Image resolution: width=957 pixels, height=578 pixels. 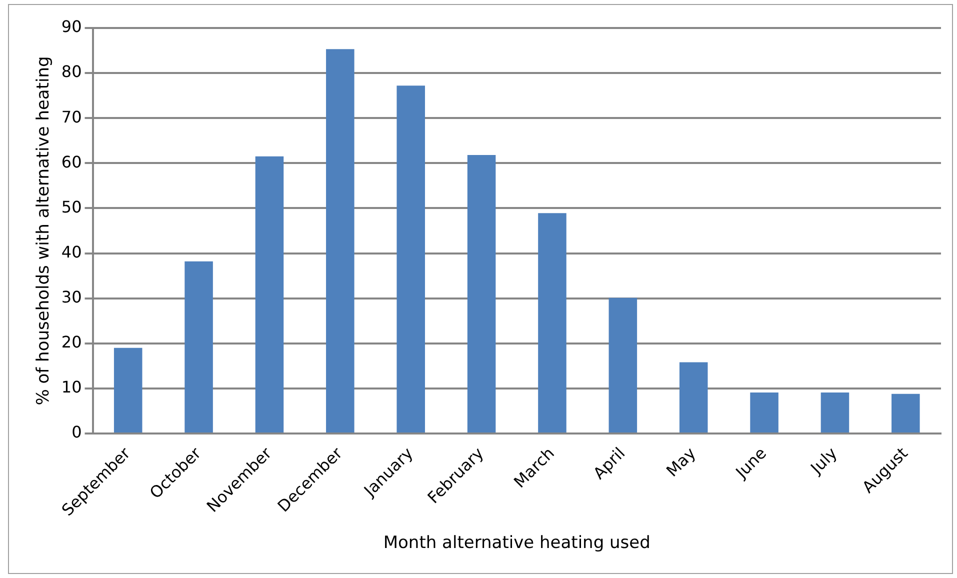 What do you see at coordinates (71, 26) in the screenshot?
I see `y-tick-label: 90` at bounding box center [71, 26].